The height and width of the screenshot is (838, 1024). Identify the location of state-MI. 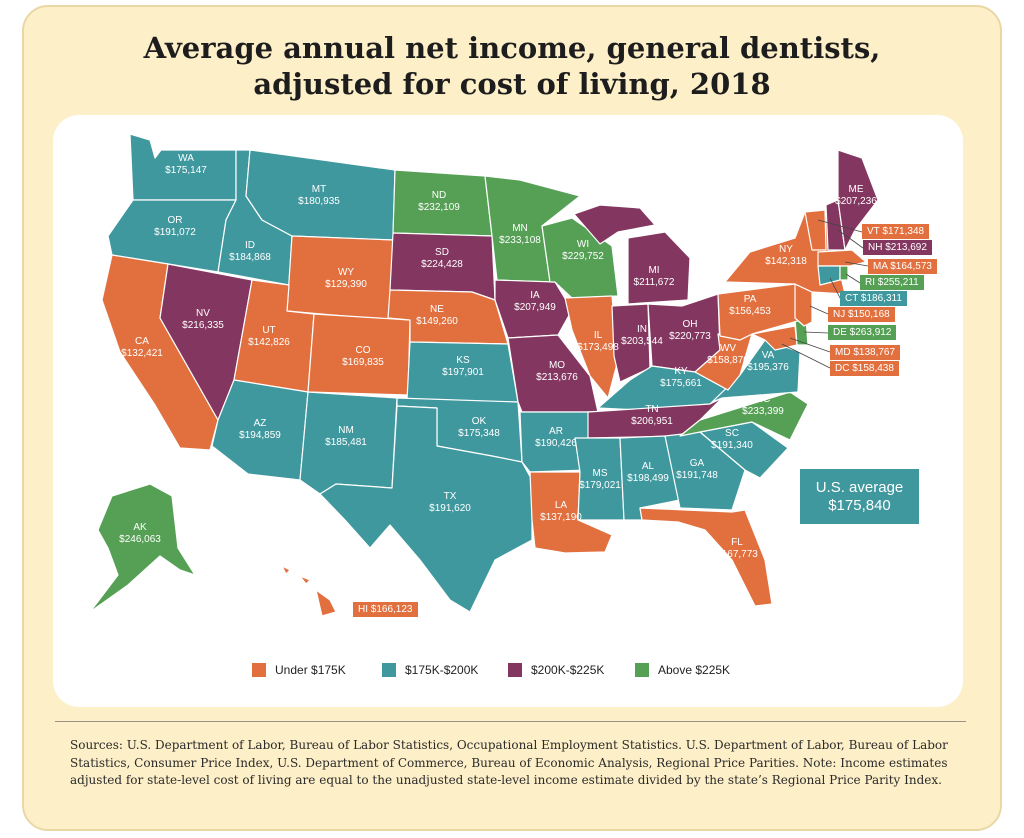
(659, 268).